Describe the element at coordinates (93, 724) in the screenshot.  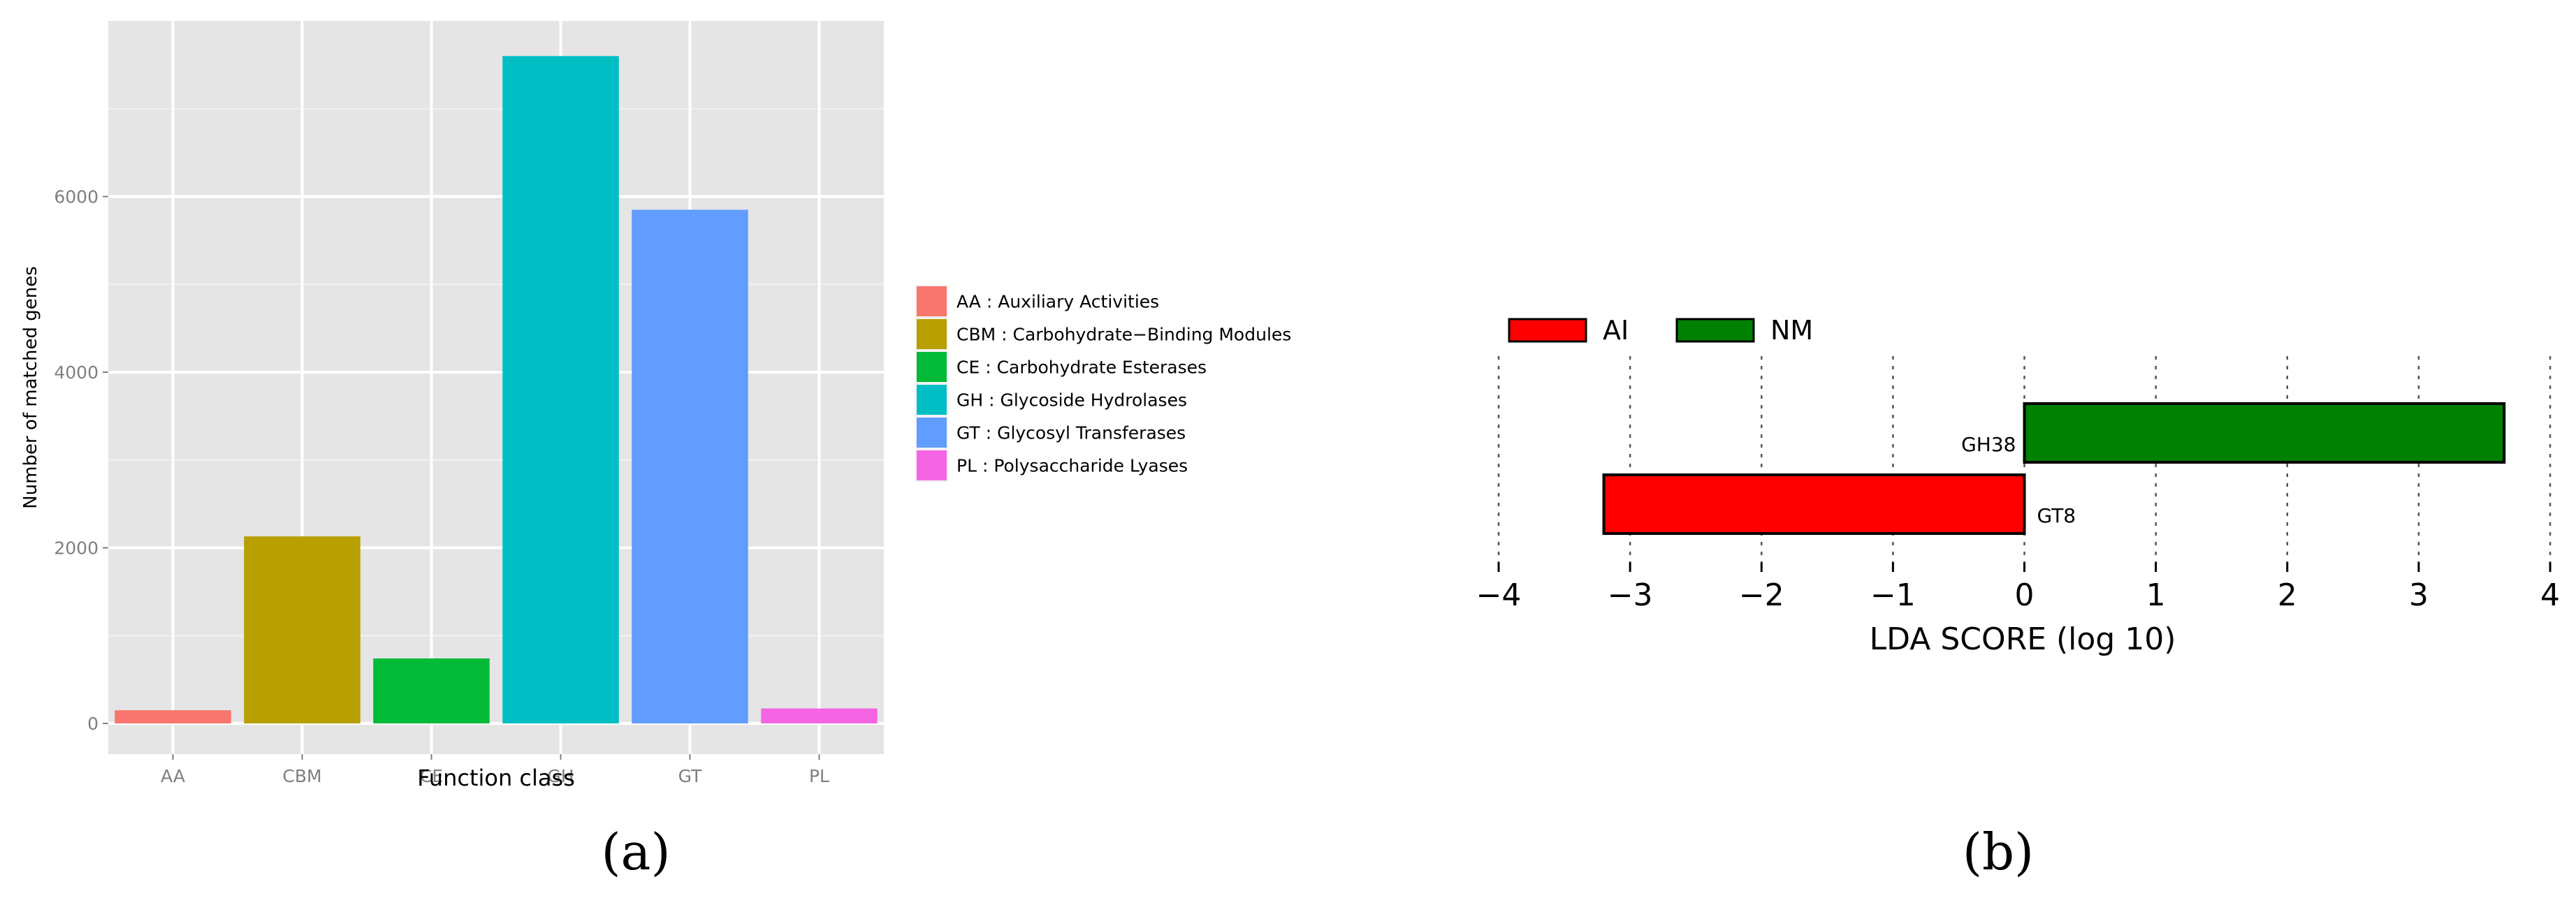
I see `y-tick-label: 0` at that location.